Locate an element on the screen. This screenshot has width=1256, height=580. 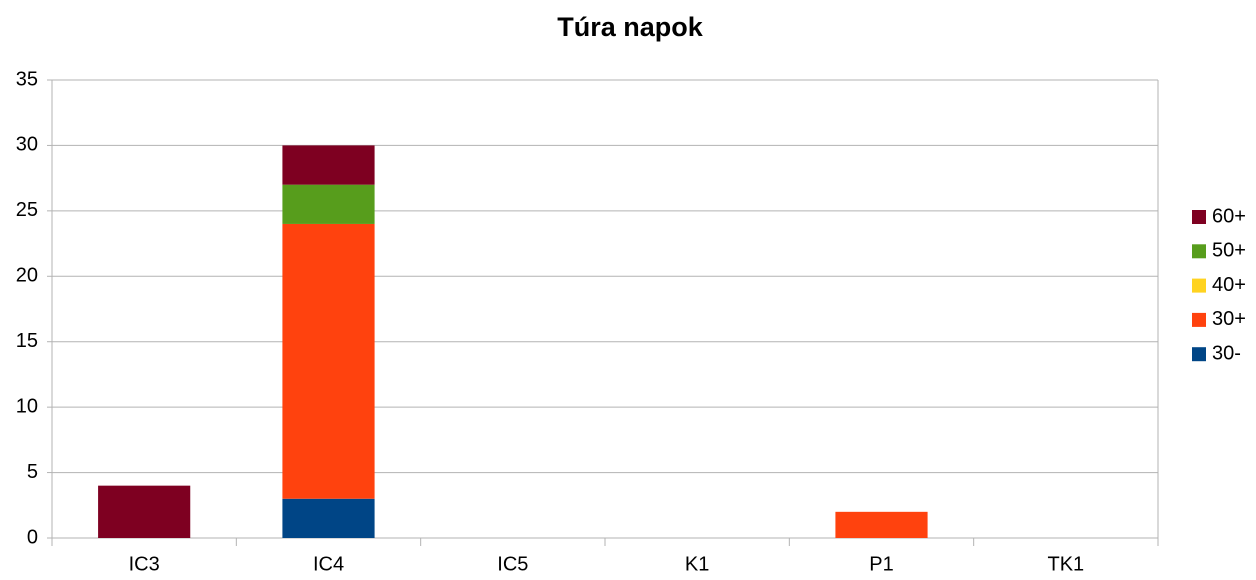
legend-label: 30- is located at coordinates (1226, 353).